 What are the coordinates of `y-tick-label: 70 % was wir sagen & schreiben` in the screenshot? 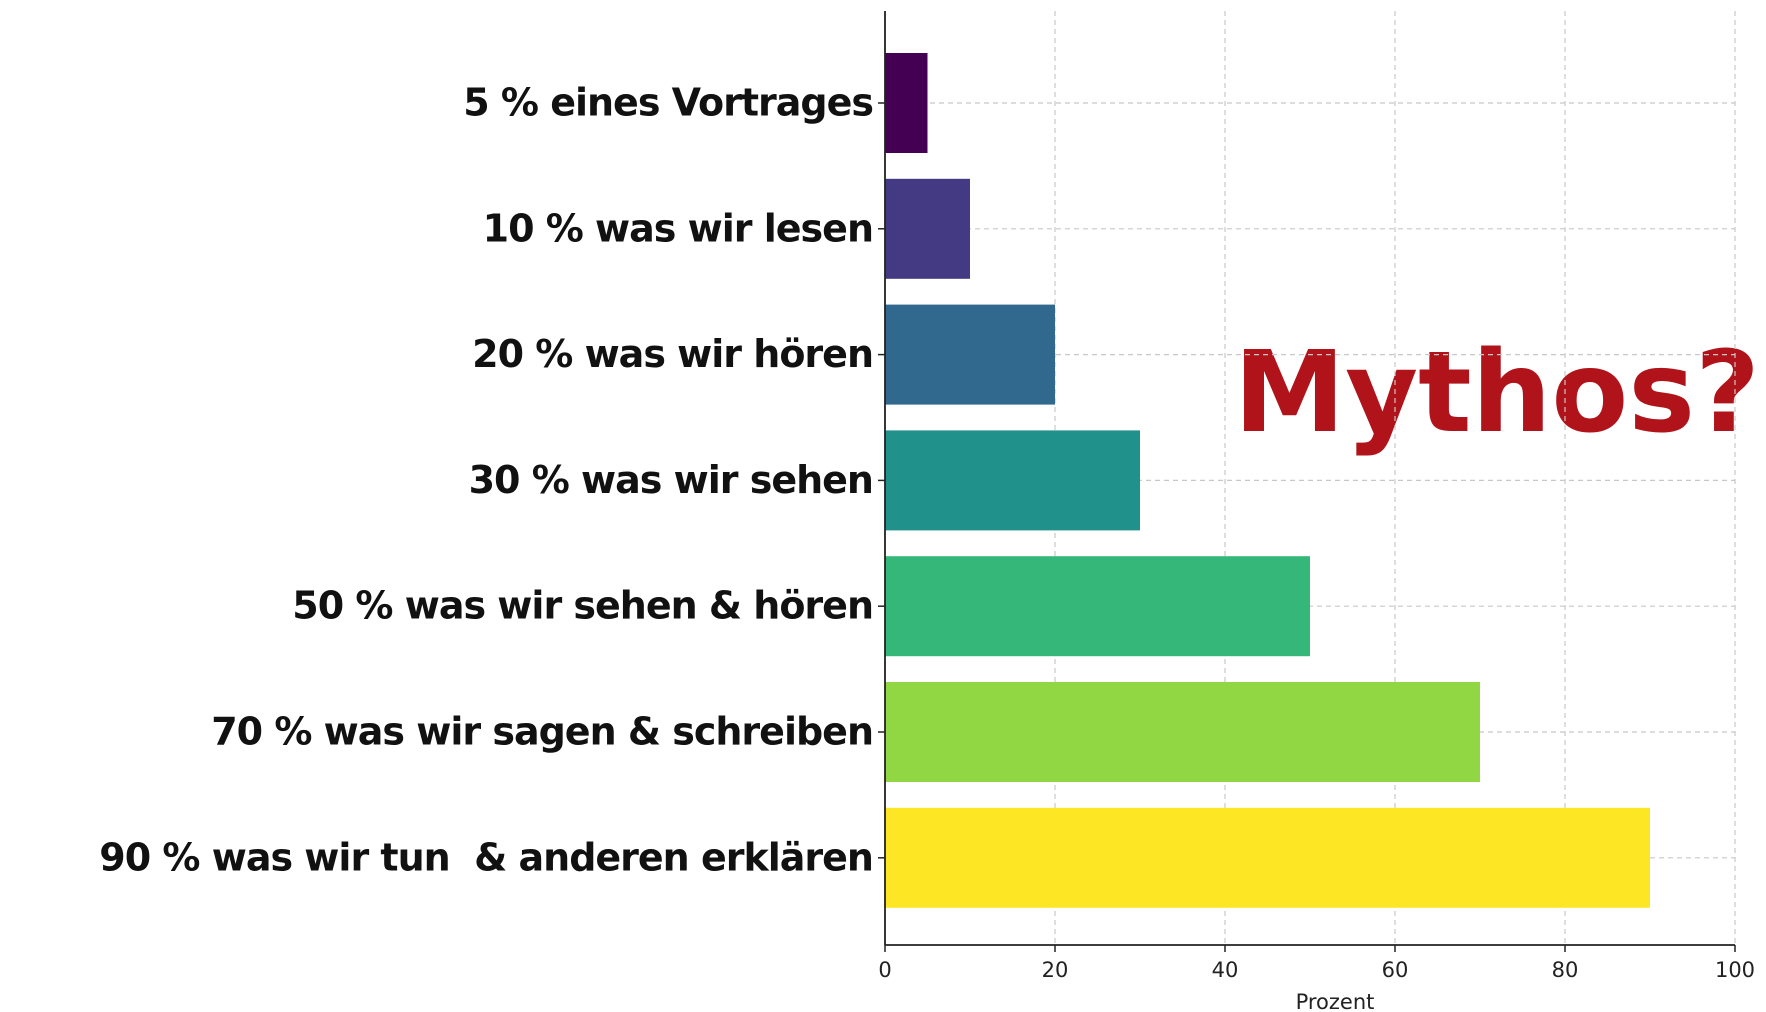 It's located at (542, 732).